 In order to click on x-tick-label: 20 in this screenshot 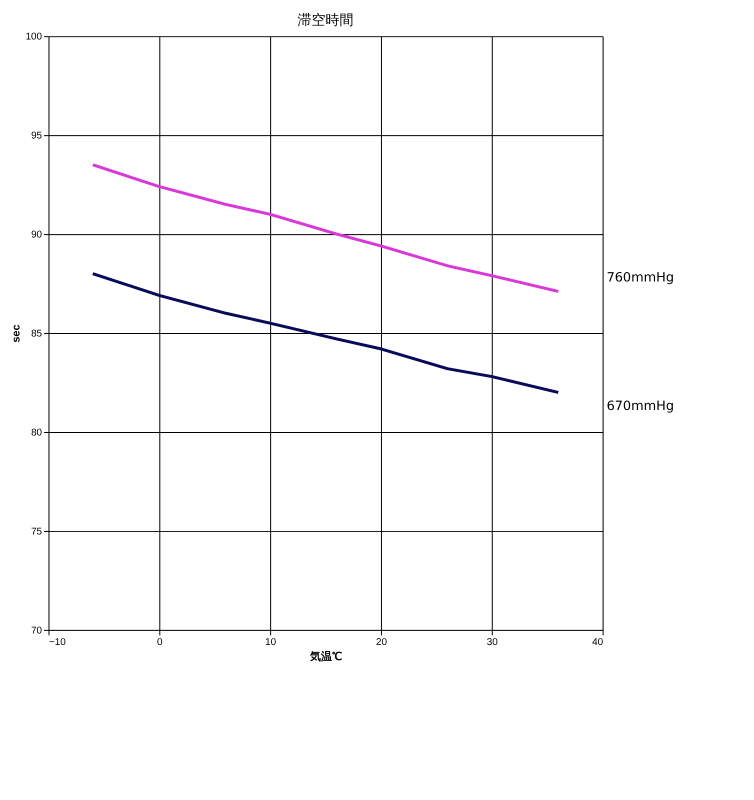, I will do `click(382, 642)`.